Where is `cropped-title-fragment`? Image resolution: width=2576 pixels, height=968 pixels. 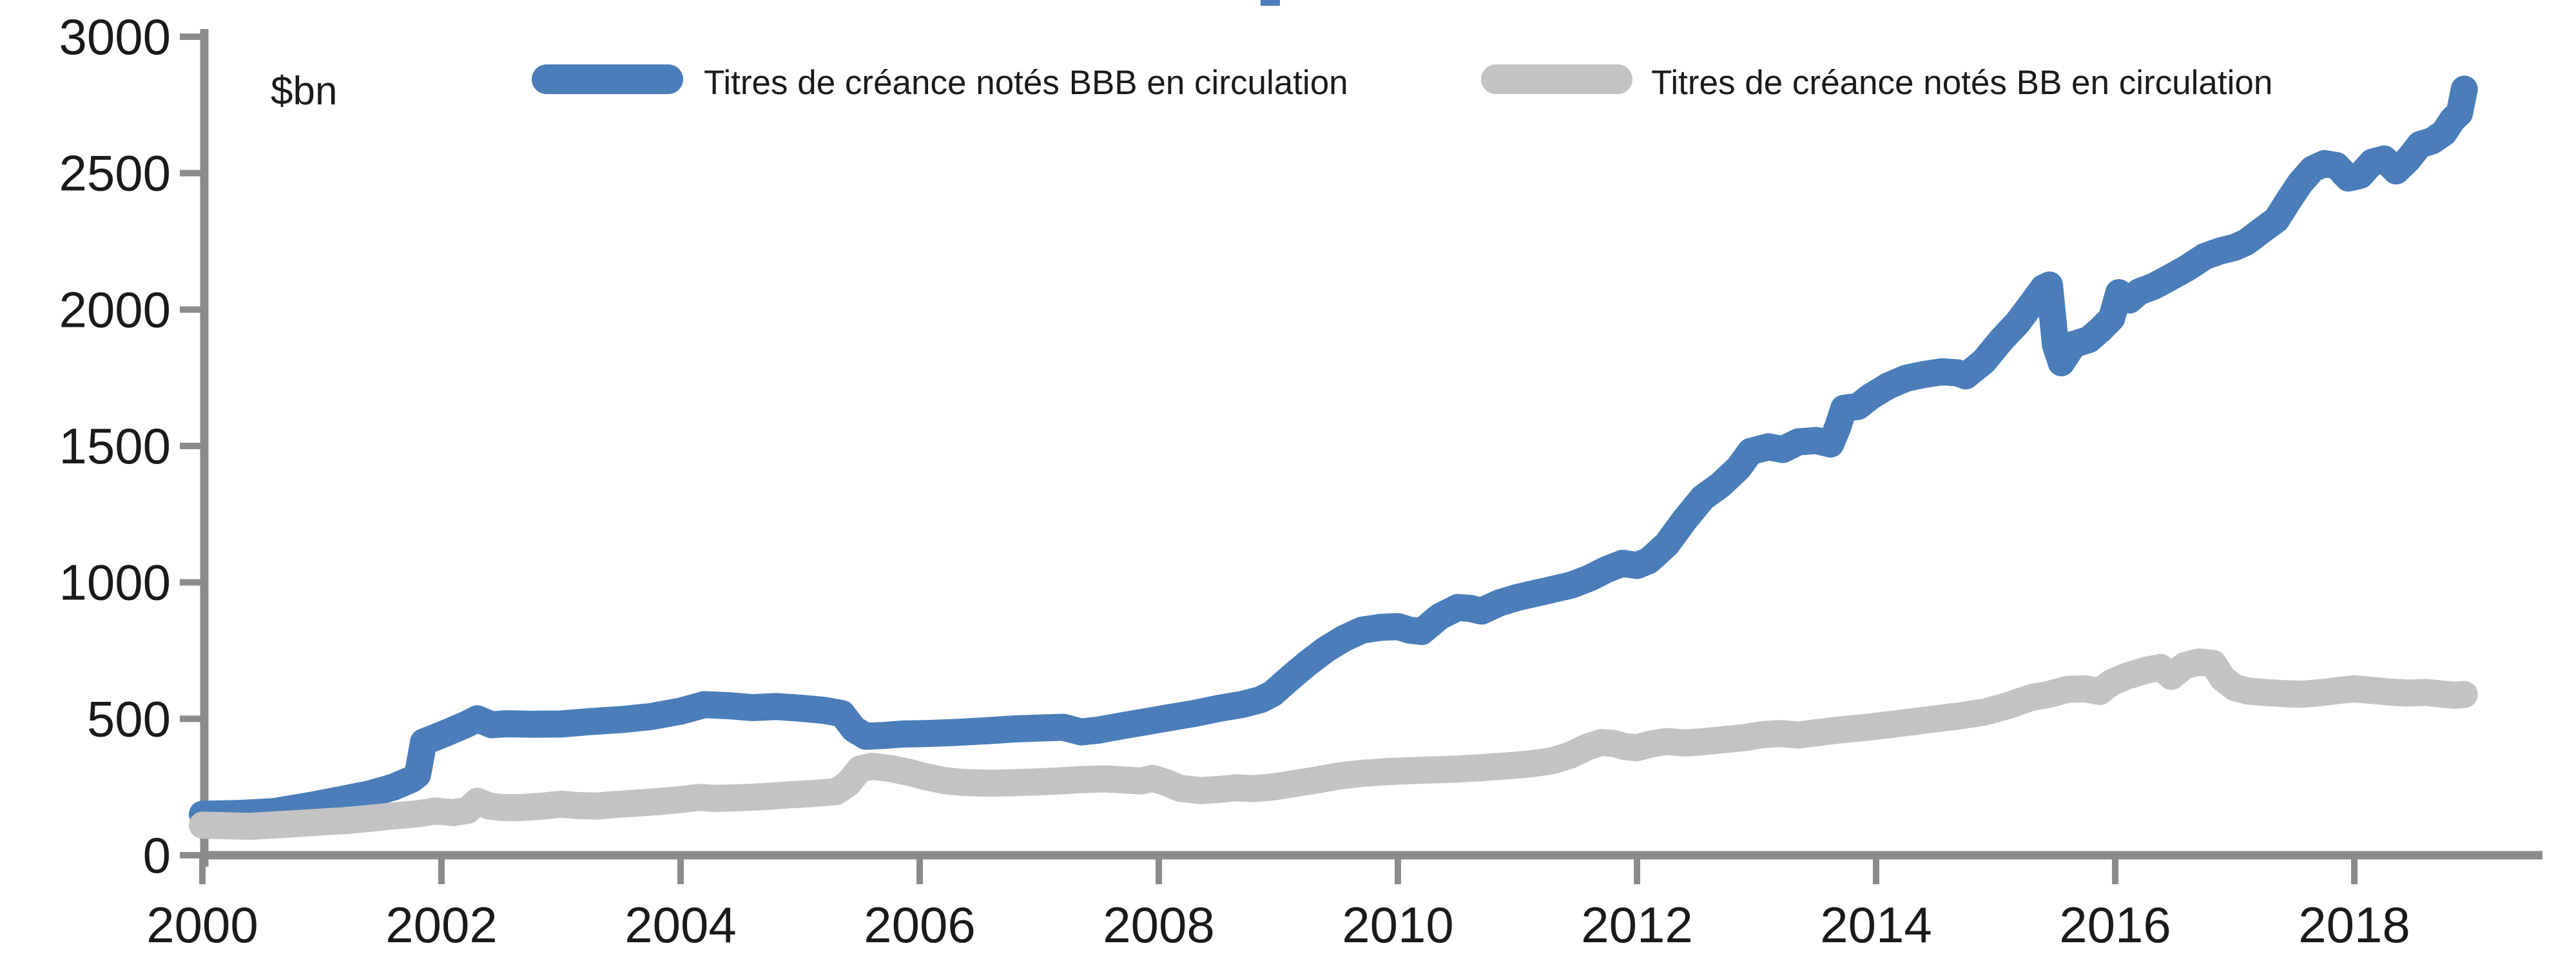 cropped-title-fragment is located at coordinates (1270, 3).